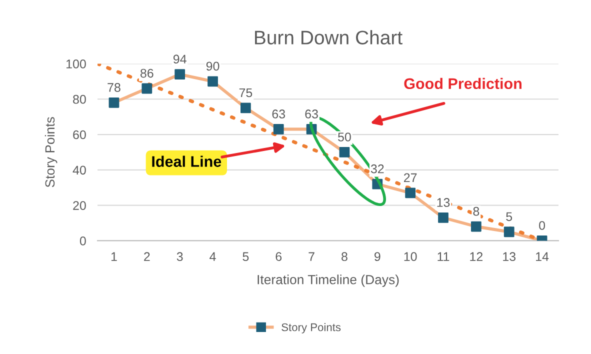  I want to click on x-tick-label: 2, so click(147, 256).